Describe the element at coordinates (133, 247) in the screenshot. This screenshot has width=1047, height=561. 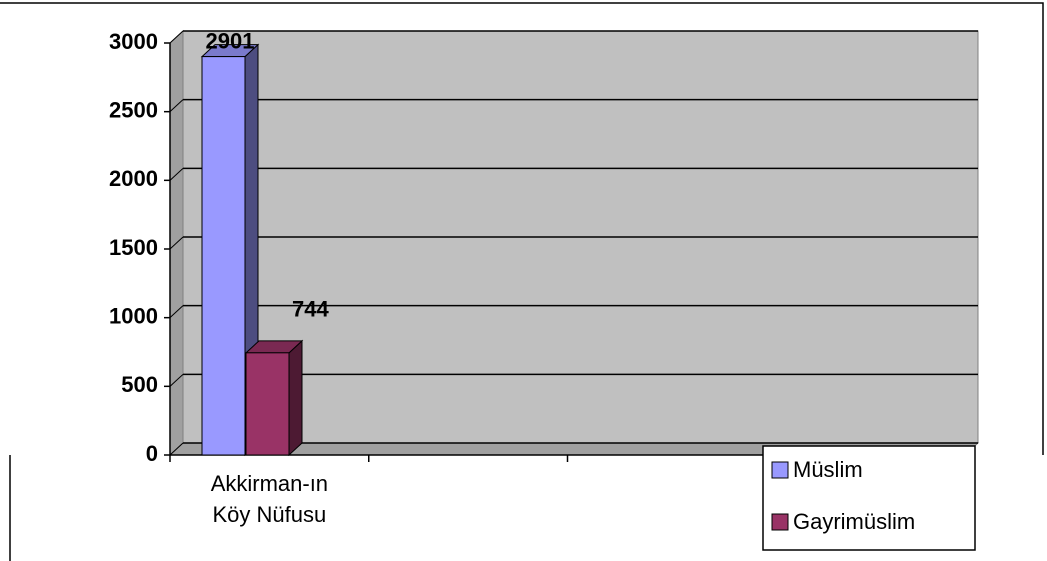
I see `y-tick-label: 1500` at that location.